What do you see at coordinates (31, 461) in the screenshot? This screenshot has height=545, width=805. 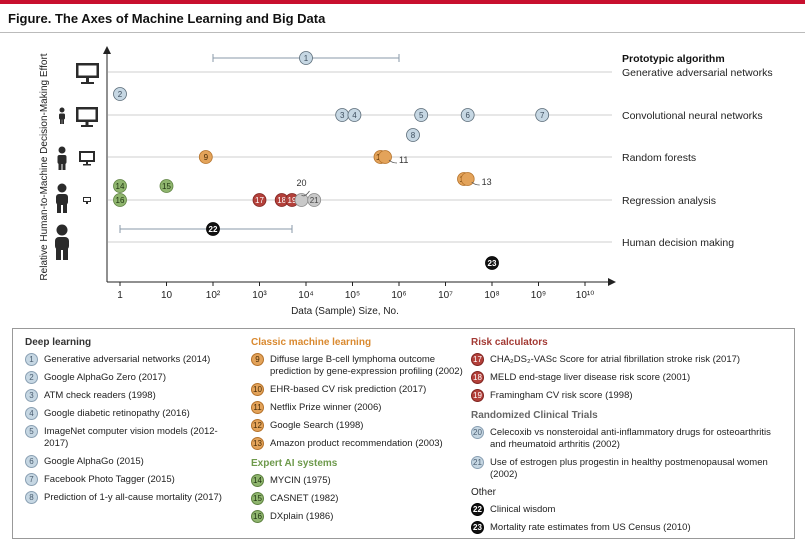 I see `legend-number-badge: 6` at bounding box center [31, 461].